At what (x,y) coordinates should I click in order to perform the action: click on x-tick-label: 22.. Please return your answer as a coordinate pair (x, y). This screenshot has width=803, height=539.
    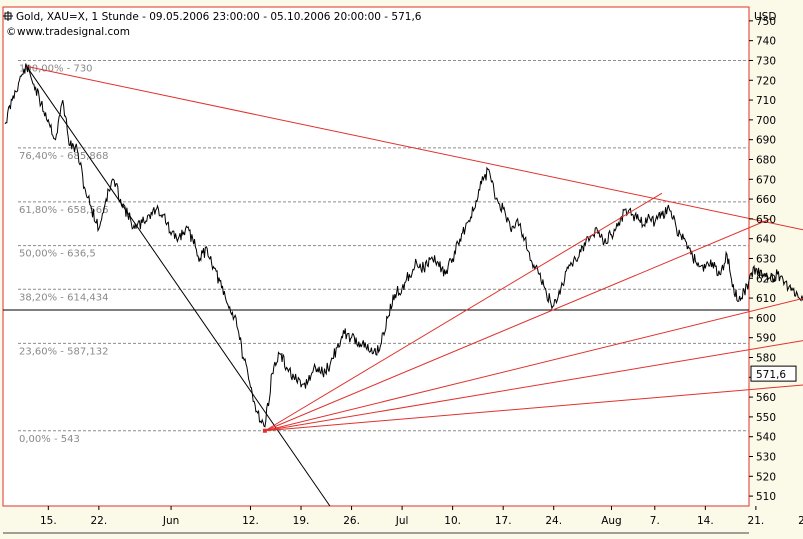
    Looking at the image, I should click on (99, 521).